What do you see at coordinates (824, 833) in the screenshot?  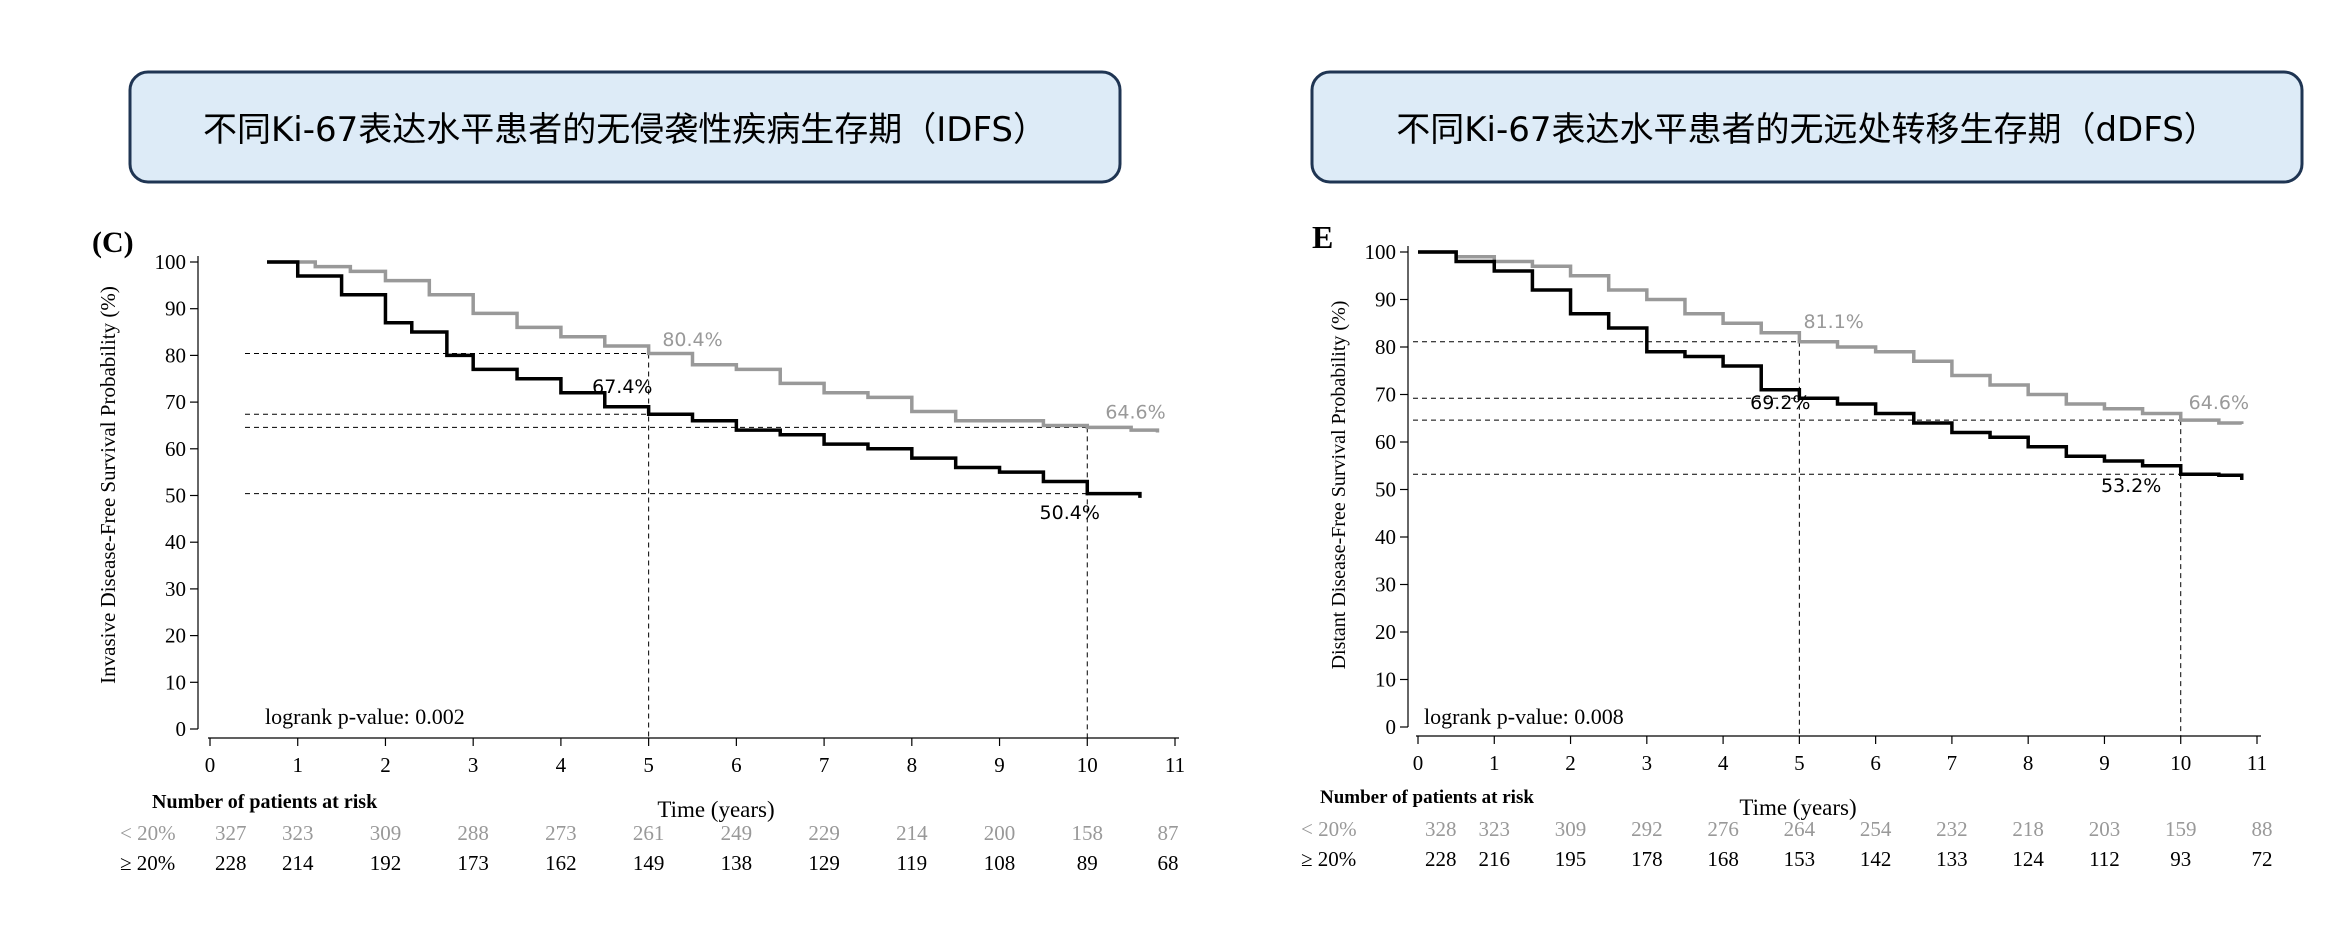 I see `idfs-risk-value: 229` at bounding box center [824, 833].